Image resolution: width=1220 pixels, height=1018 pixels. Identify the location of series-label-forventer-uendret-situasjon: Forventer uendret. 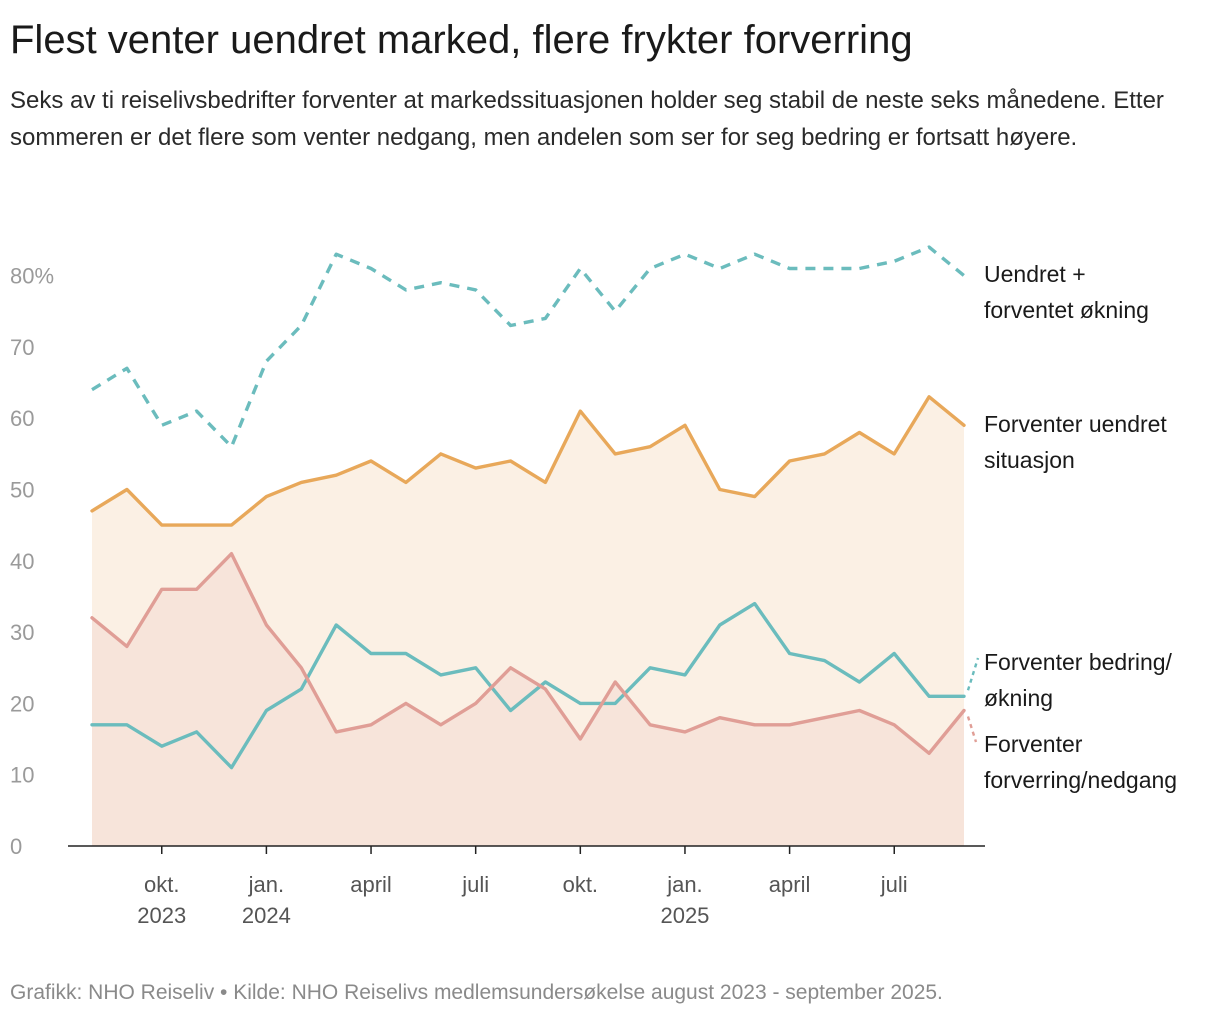
(1075, 424).